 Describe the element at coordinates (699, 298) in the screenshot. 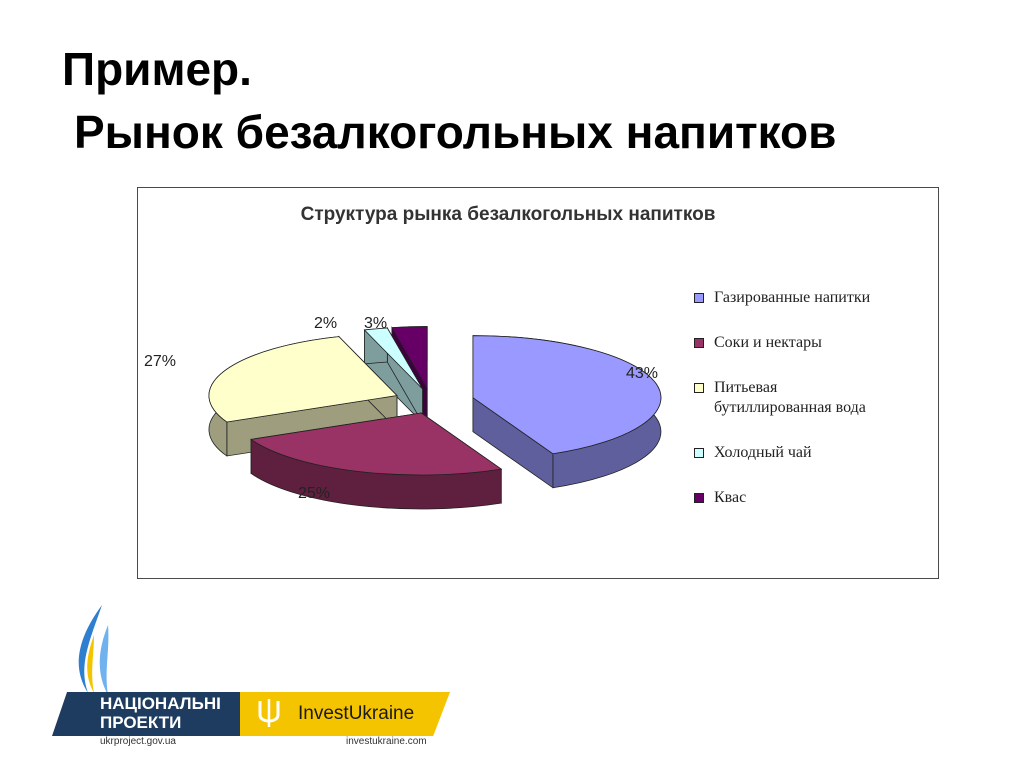

I see `legend-swatch-soda` at that location.